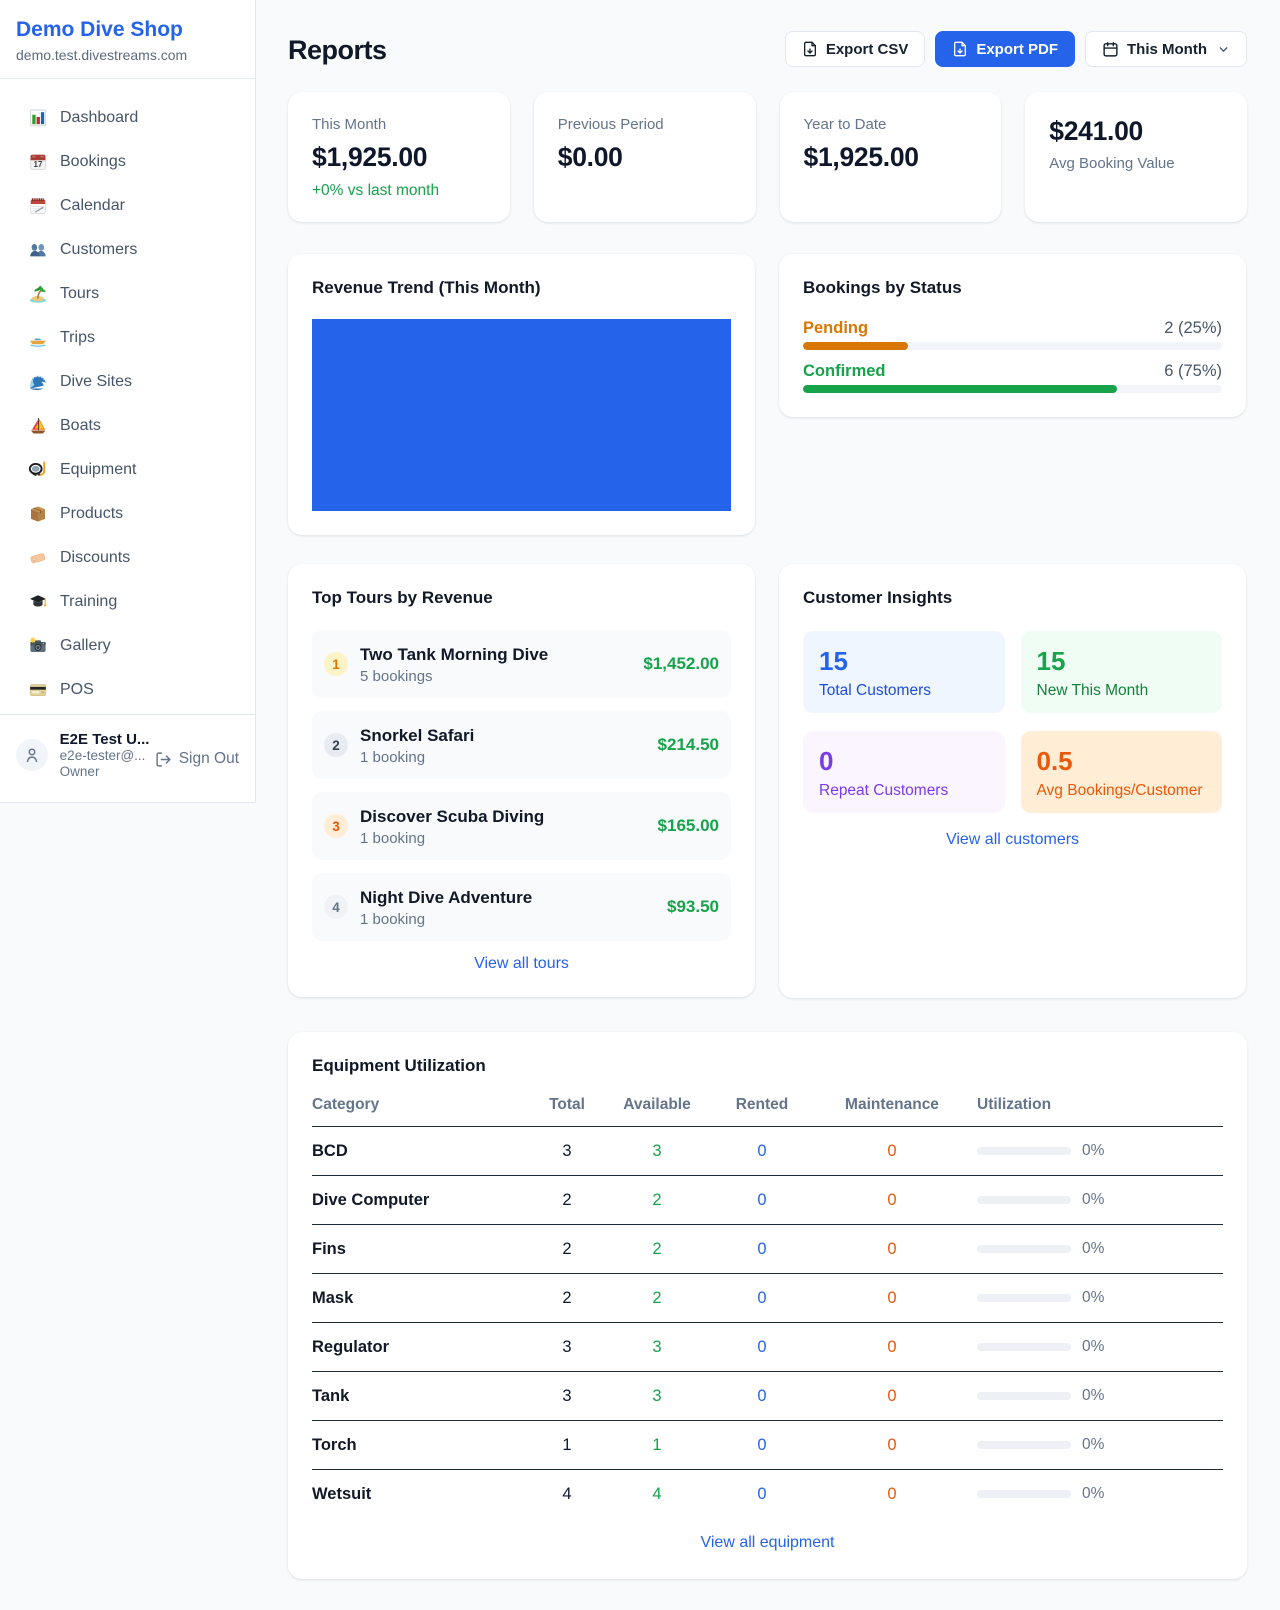 Image resolution: width=1280 pixels, height=1610 pixels. Describe the element at coordinates (38, 164) in the screenshot. I see `svg-text: 17` at that location.